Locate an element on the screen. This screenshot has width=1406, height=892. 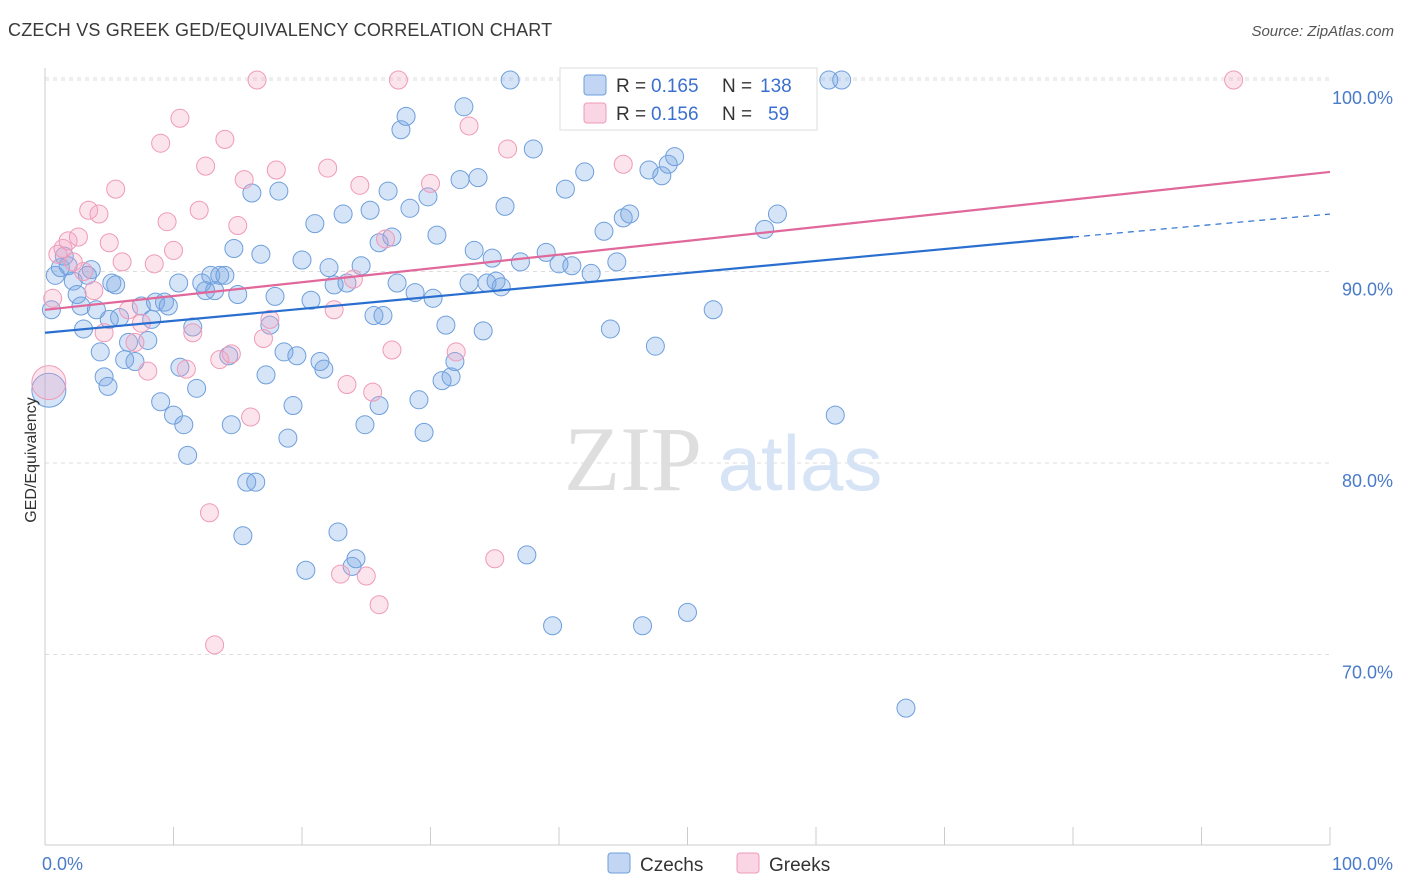
greeks-legend-swatch is located at coordinates (748, 863).